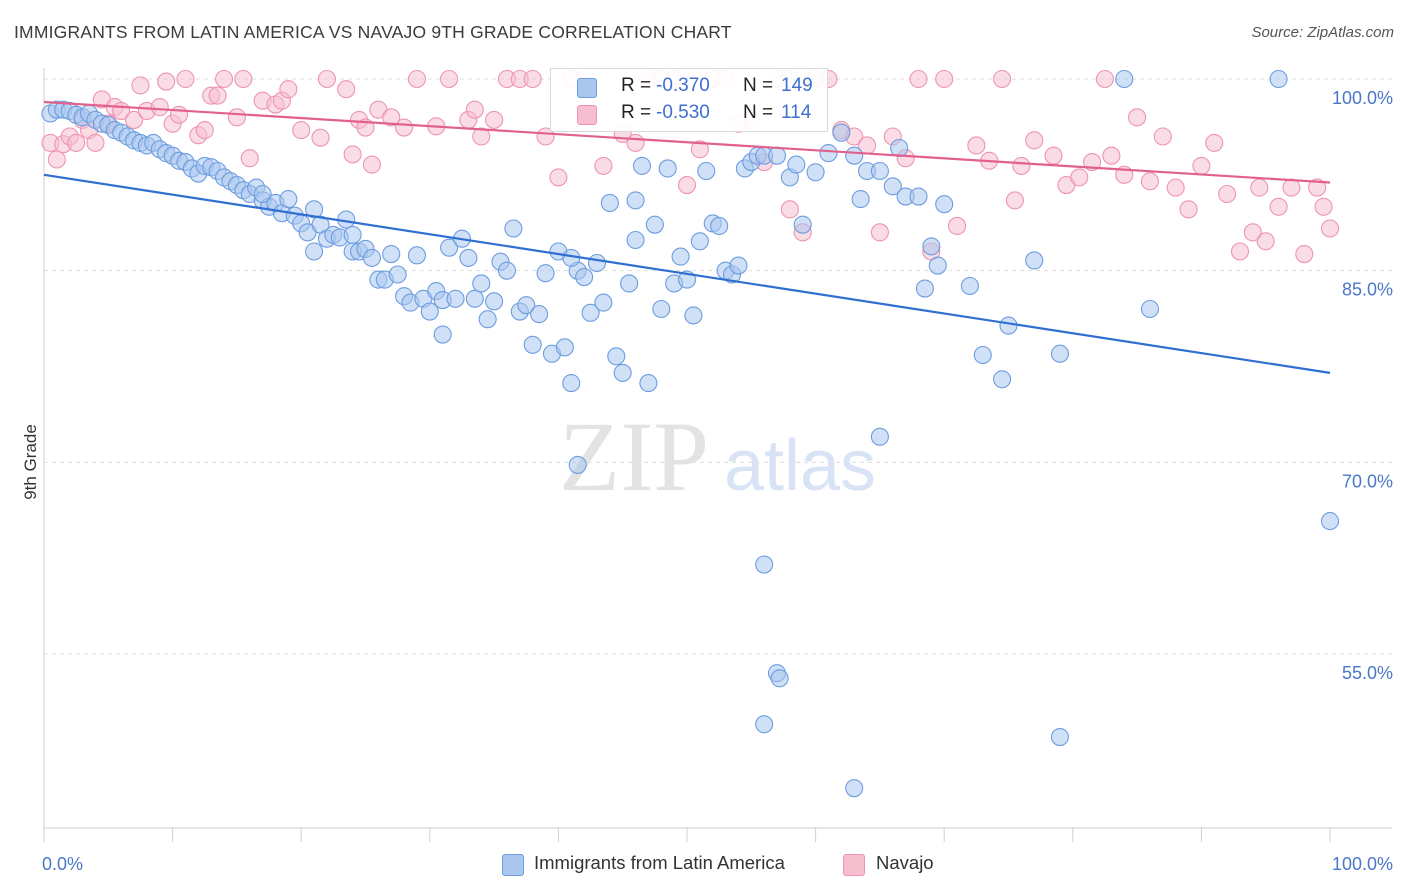 The width and height of the screenshot is (1406, 892). What do you see at coordinates (905, 862) in the screenshot?
I see `legend-label-navajo: Navajo` at bounding box center [905, 862].